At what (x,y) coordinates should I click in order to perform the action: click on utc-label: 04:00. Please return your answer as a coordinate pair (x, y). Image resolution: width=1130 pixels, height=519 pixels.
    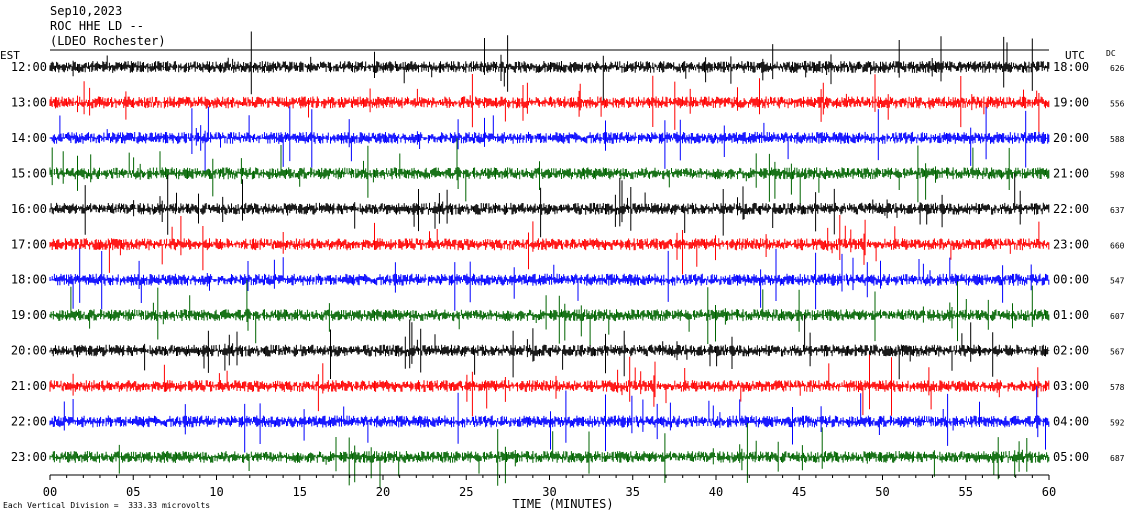
    Looking at the image, I should click on (1071, 422).